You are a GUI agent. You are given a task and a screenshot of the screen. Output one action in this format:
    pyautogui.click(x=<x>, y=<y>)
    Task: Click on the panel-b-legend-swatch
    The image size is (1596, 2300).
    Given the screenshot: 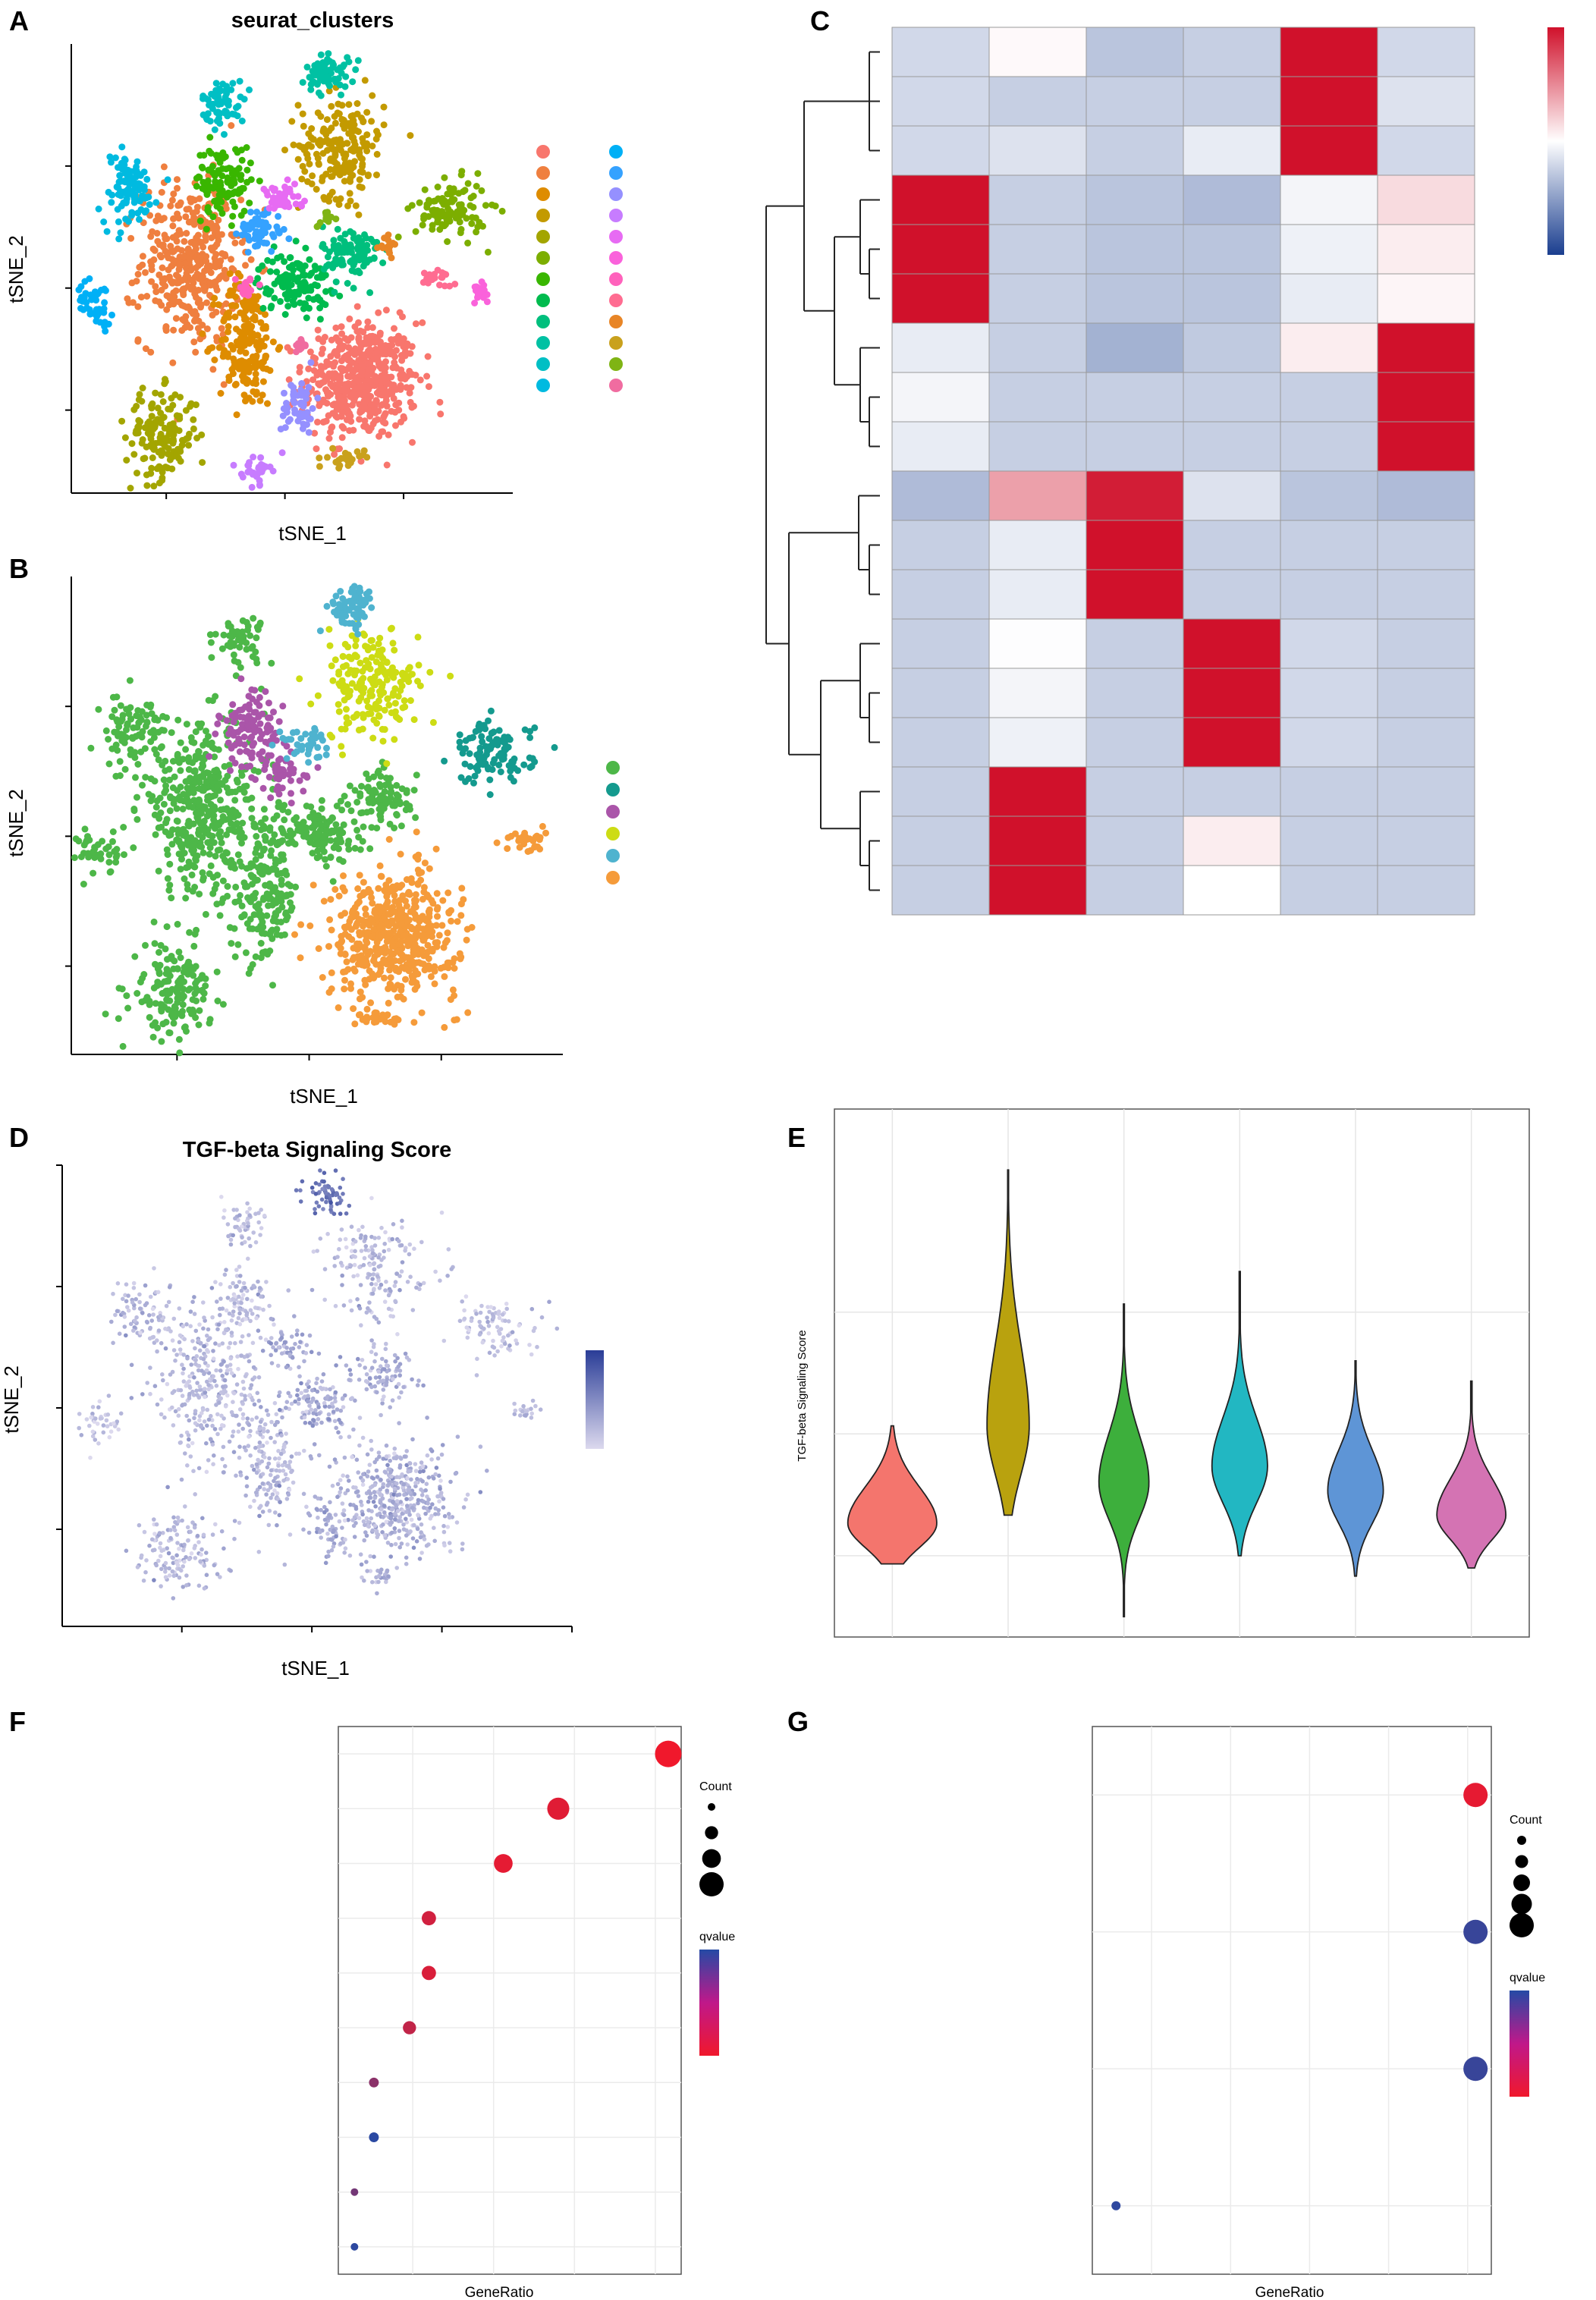 What is the action you would take?
    pyautogui.click(x=613, y=834)
    